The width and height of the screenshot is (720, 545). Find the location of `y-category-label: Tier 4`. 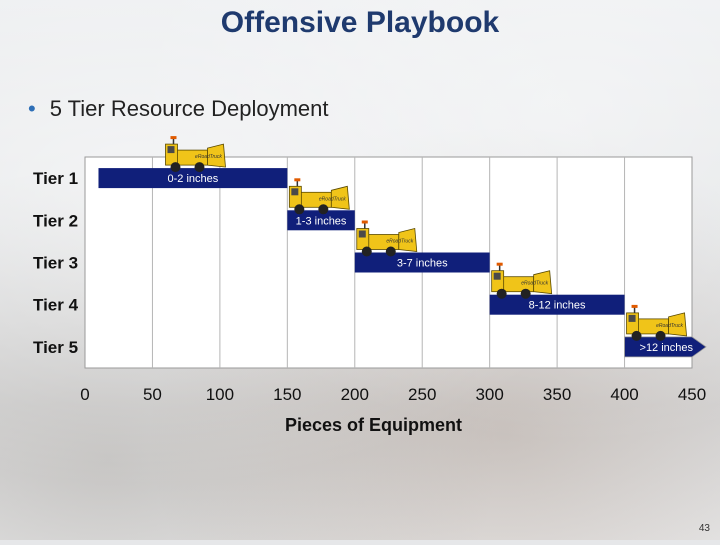

y-category-label: Tier 4 is located at coordinates (56, 305).